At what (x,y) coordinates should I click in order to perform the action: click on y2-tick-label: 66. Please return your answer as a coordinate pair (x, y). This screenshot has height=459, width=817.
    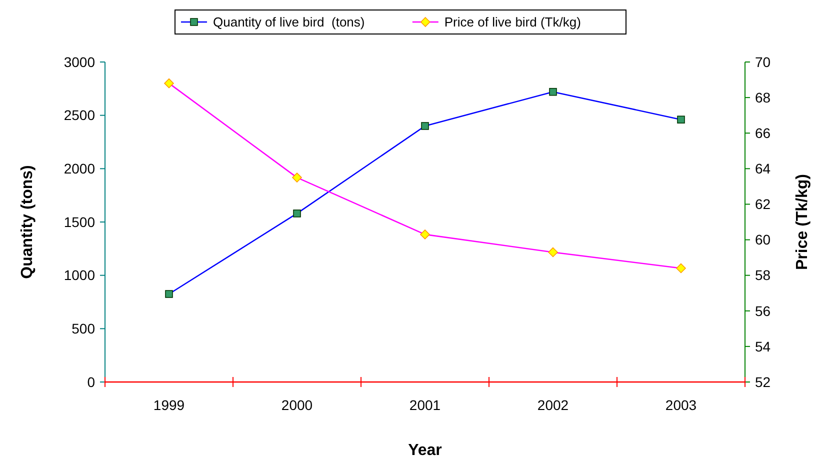
    Looking at the image, I should click on (763, 133).